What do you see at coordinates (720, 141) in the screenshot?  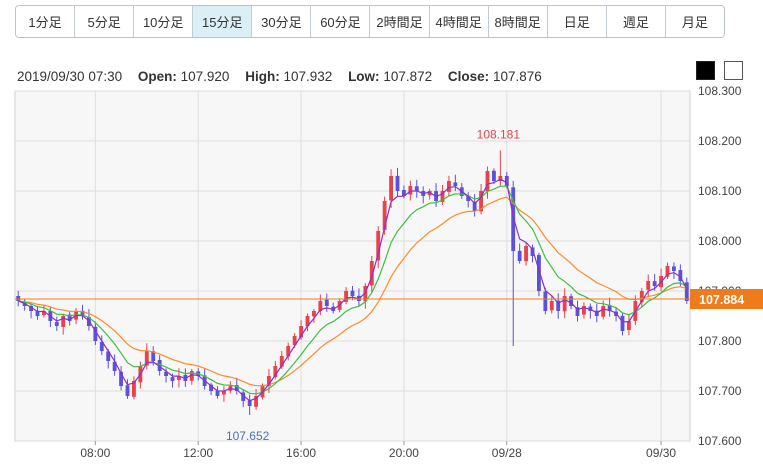 I see `y-tick-label: 108.200` at bounding box center [720, 141].